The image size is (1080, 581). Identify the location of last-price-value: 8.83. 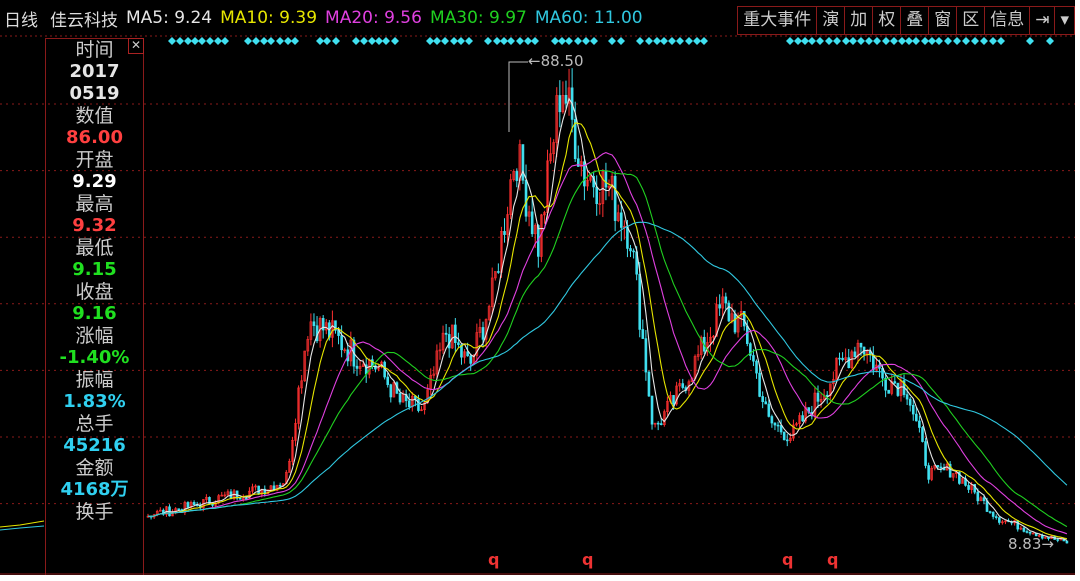
(1025, 544).